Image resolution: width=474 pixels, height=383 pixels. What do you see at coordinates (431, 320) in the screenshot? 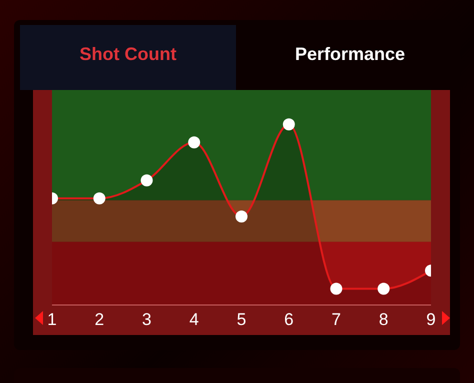
I see `x-tick-label: 9` at bounding box center [431, 320].